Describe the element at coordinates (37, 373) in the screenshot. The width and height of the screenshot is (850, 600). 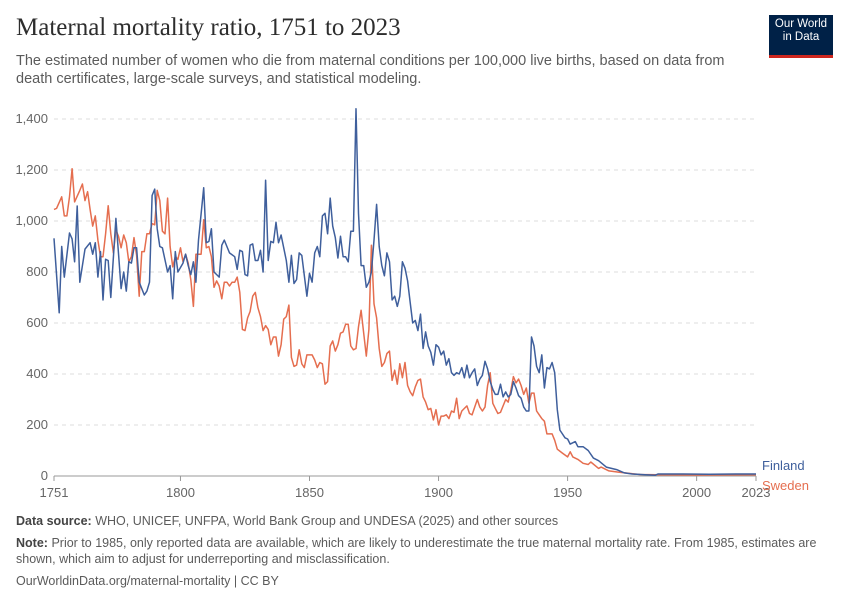
I see `y-tick-label: 400` at that location.